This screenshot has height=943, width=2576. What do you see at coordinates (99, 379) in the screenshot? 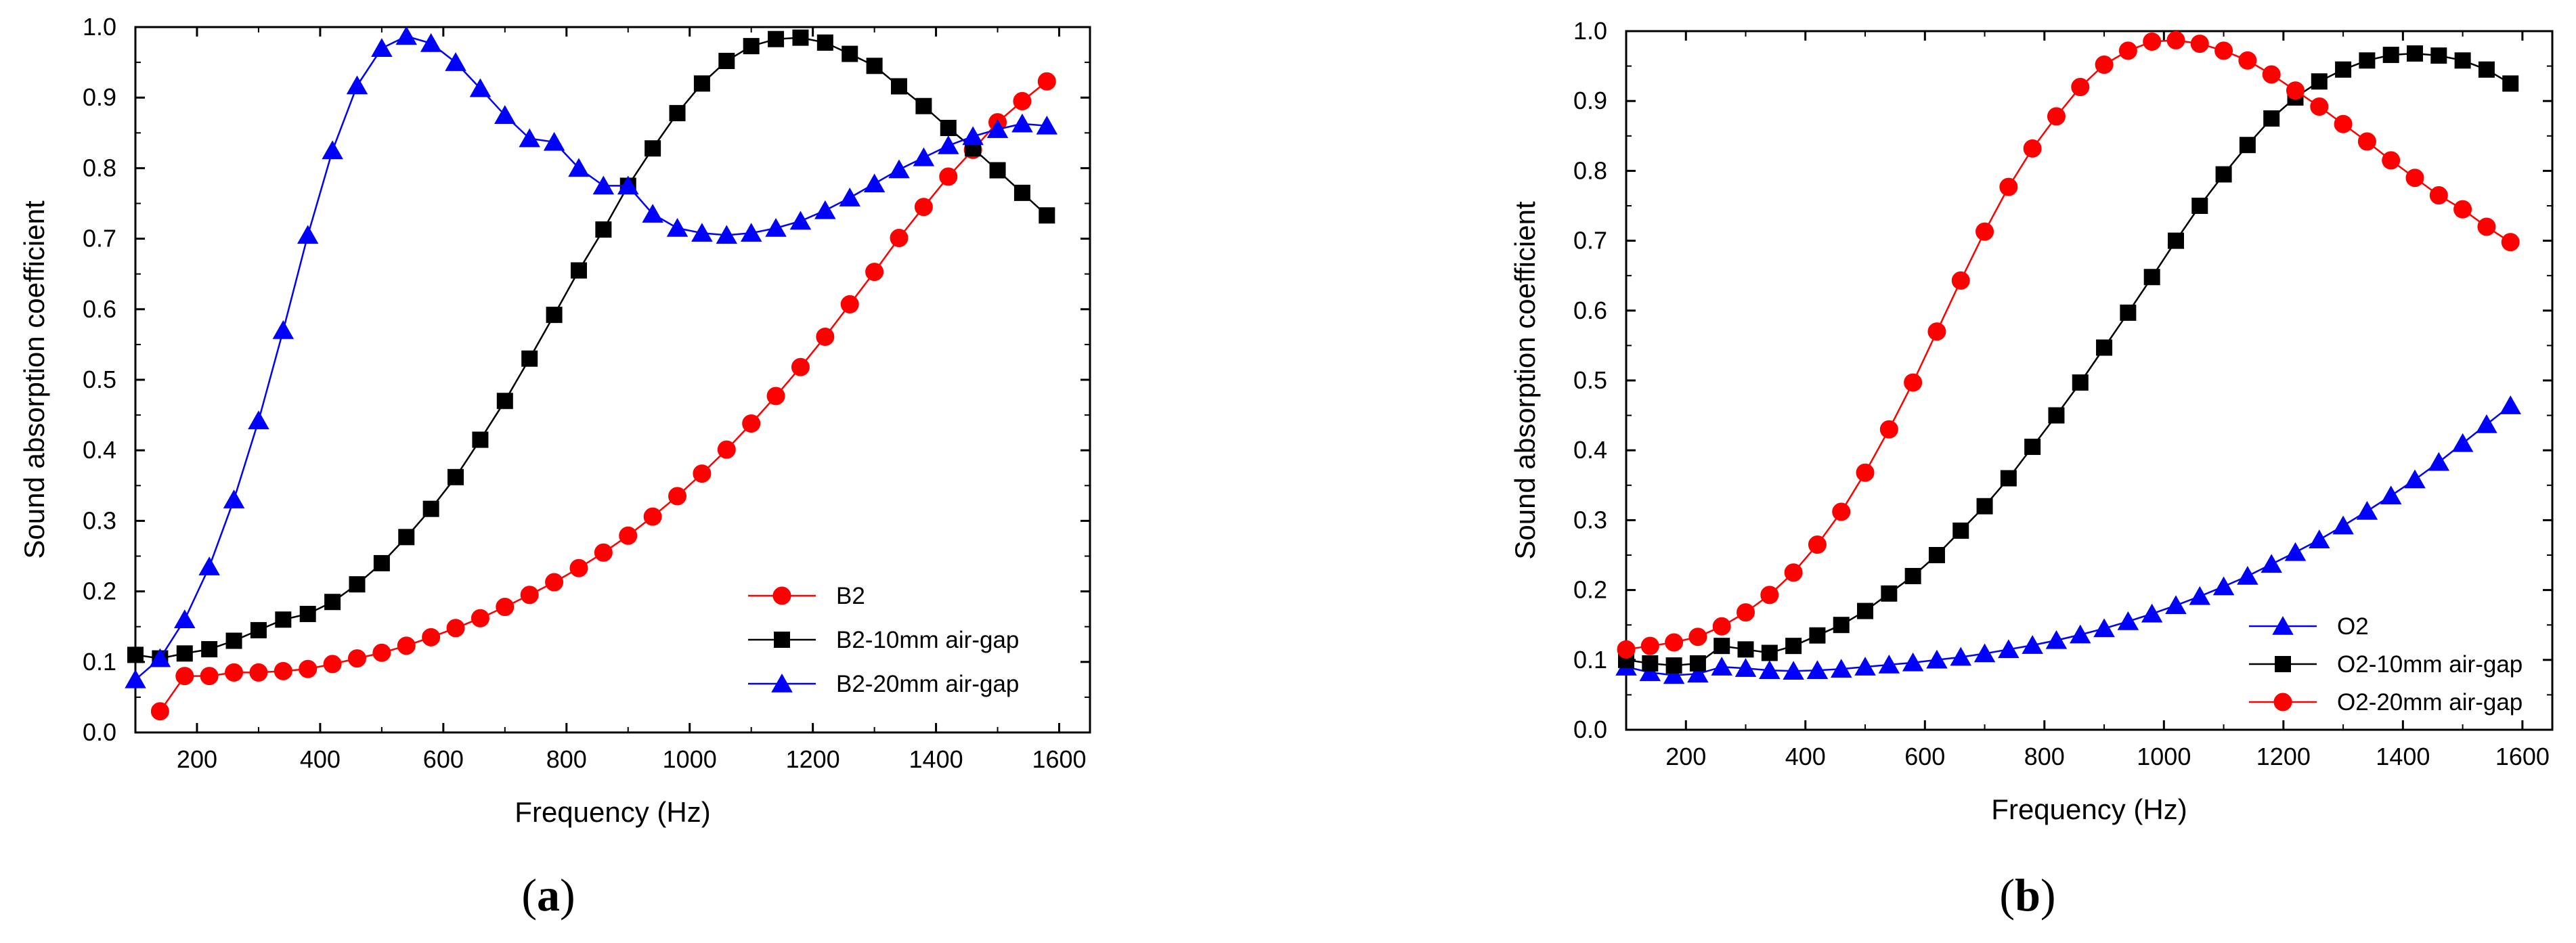
I see `y-tick-label: 0.5` at bounding box center [99, 379].